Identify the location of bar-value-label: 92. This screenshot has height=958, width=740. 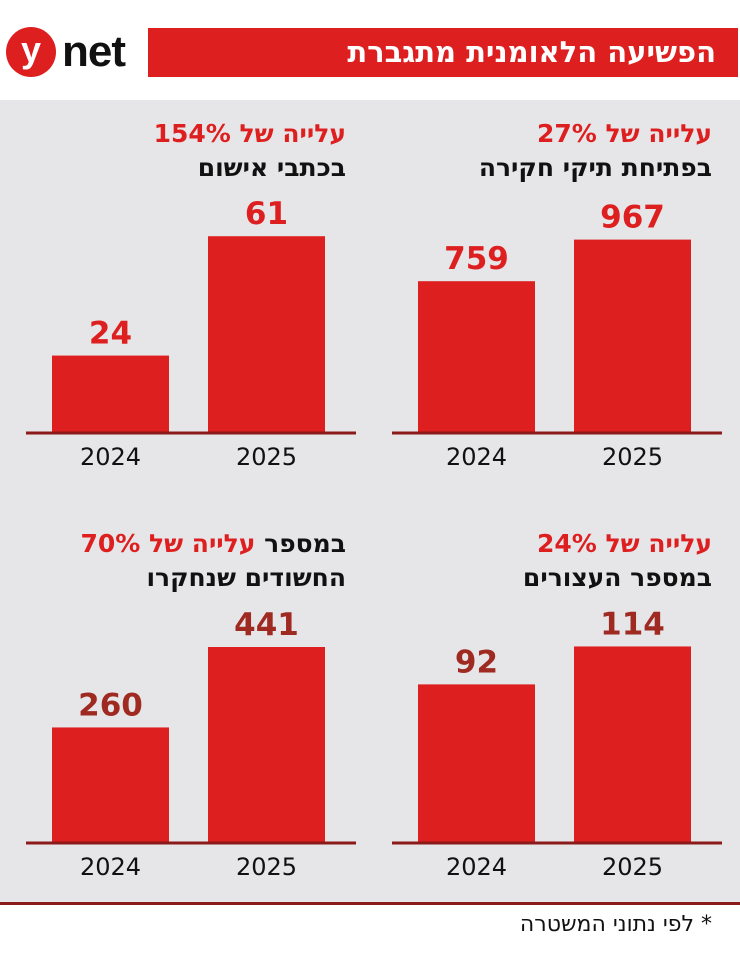
(476, 662).